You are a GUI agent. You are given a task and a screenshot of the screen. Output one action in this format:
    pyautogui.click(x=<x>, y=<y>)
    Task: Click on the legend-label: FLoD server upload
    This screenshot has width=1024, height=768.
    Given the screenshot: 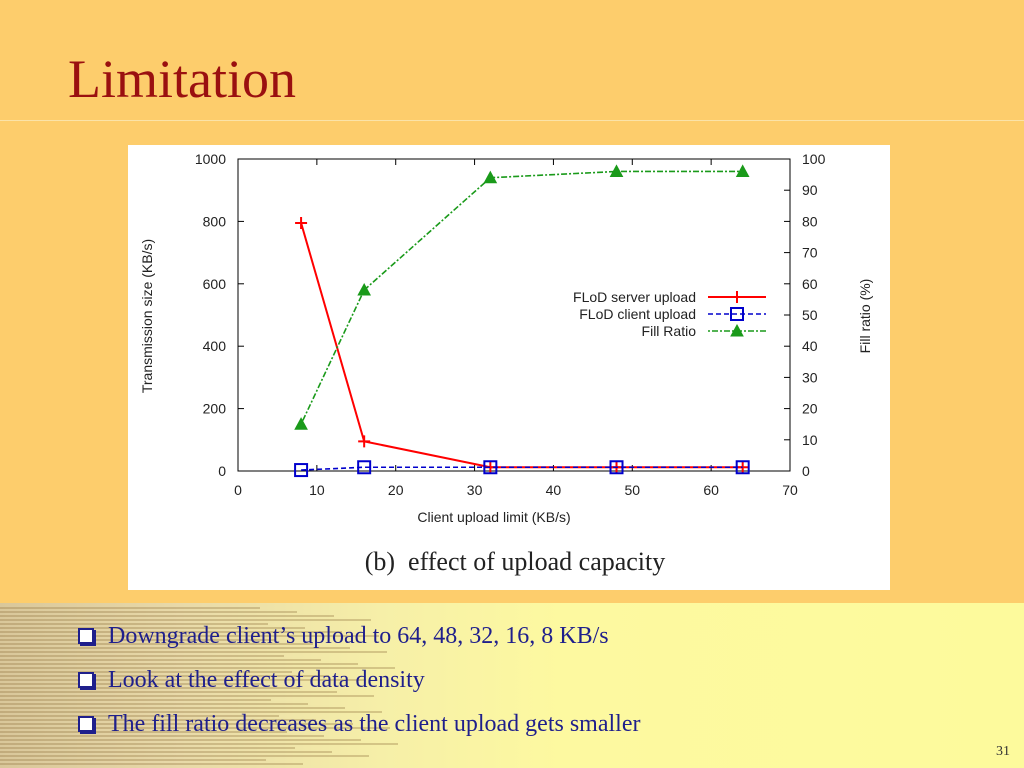 What is the action you would take?
    pyautogui.click(x=634, y=297)
    